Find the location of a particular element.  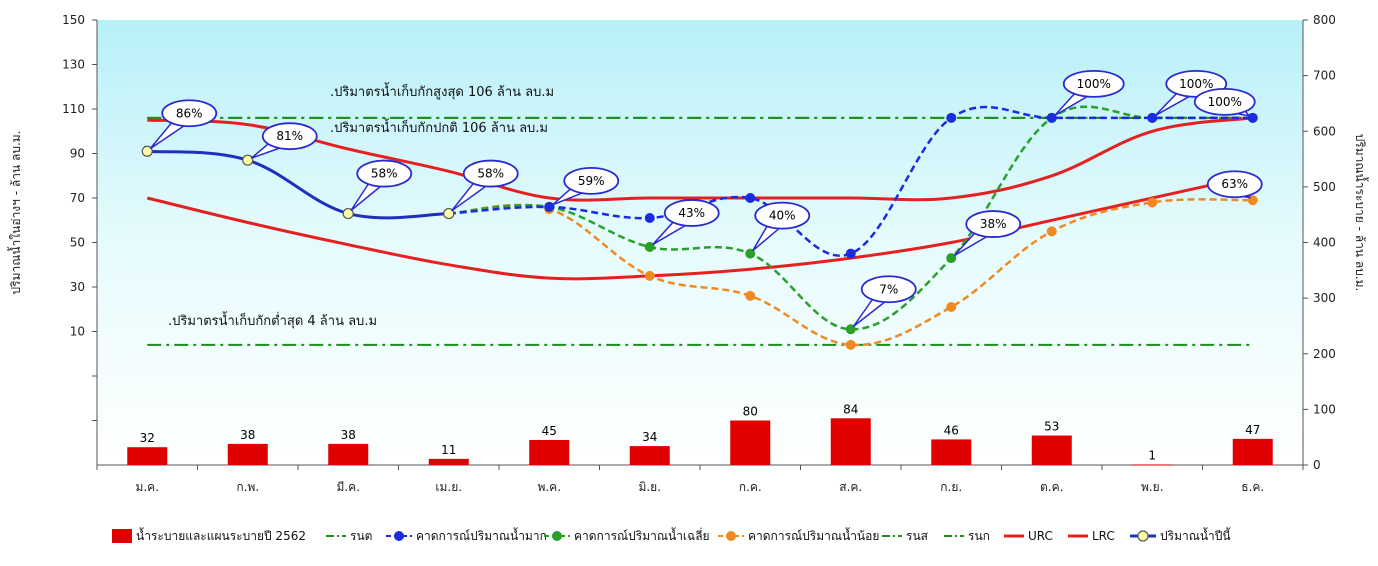

legend-label: คาดการณ์ปริมาณน้ำน้อย is located at coordinates (813, 535).